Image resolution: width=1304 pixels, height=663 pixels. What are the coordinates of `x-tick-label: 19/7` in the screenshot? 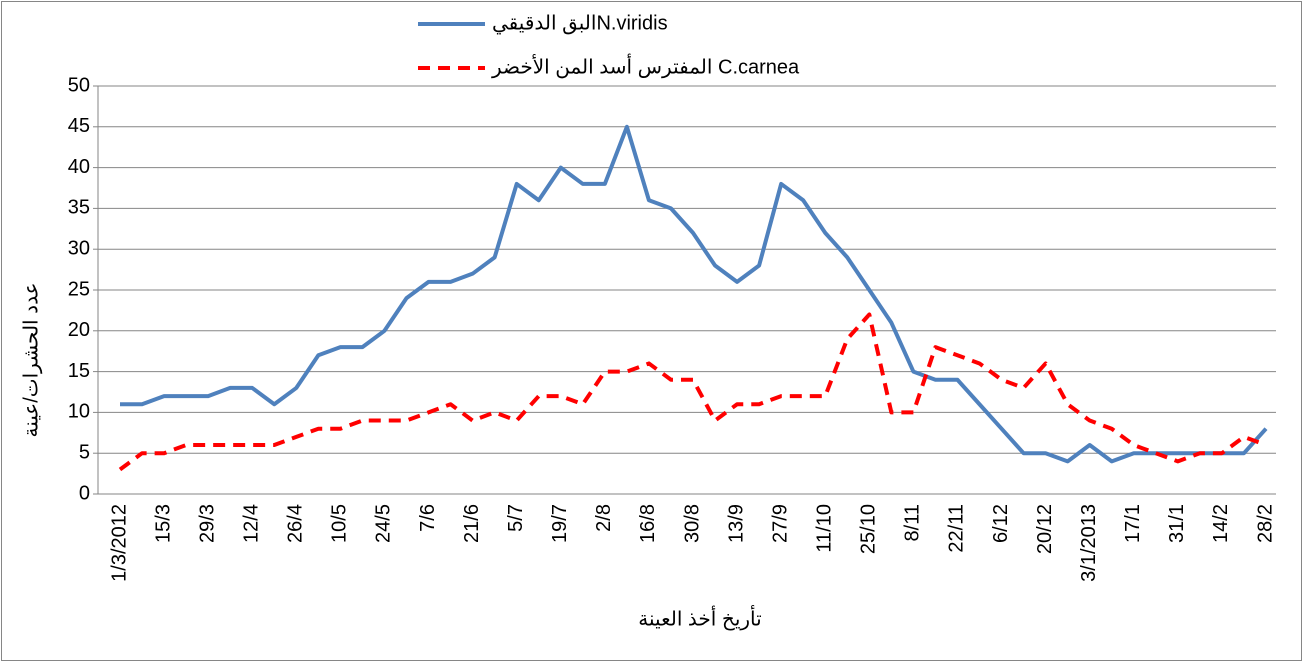 It's located at (560, 523).